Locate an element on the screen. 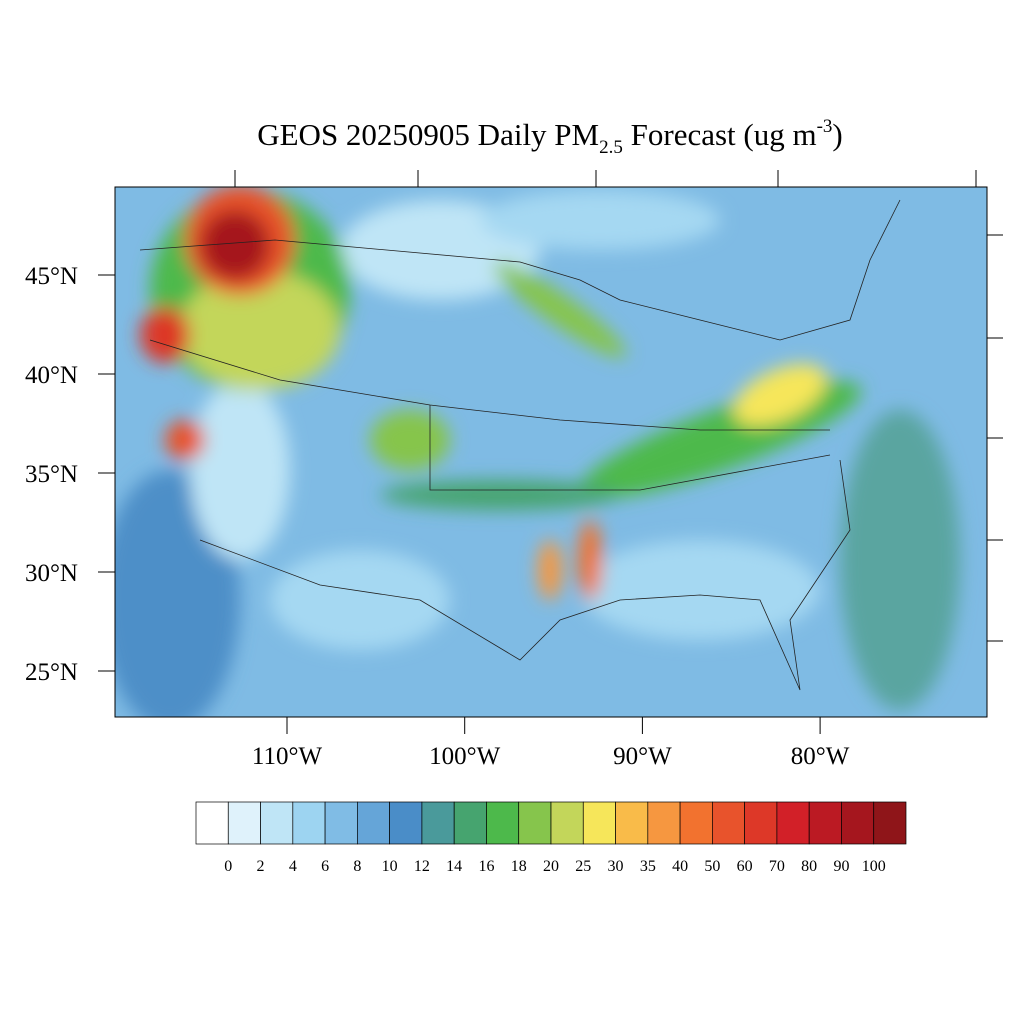  lon-label: 110°W is located at coordinates (287, 756).